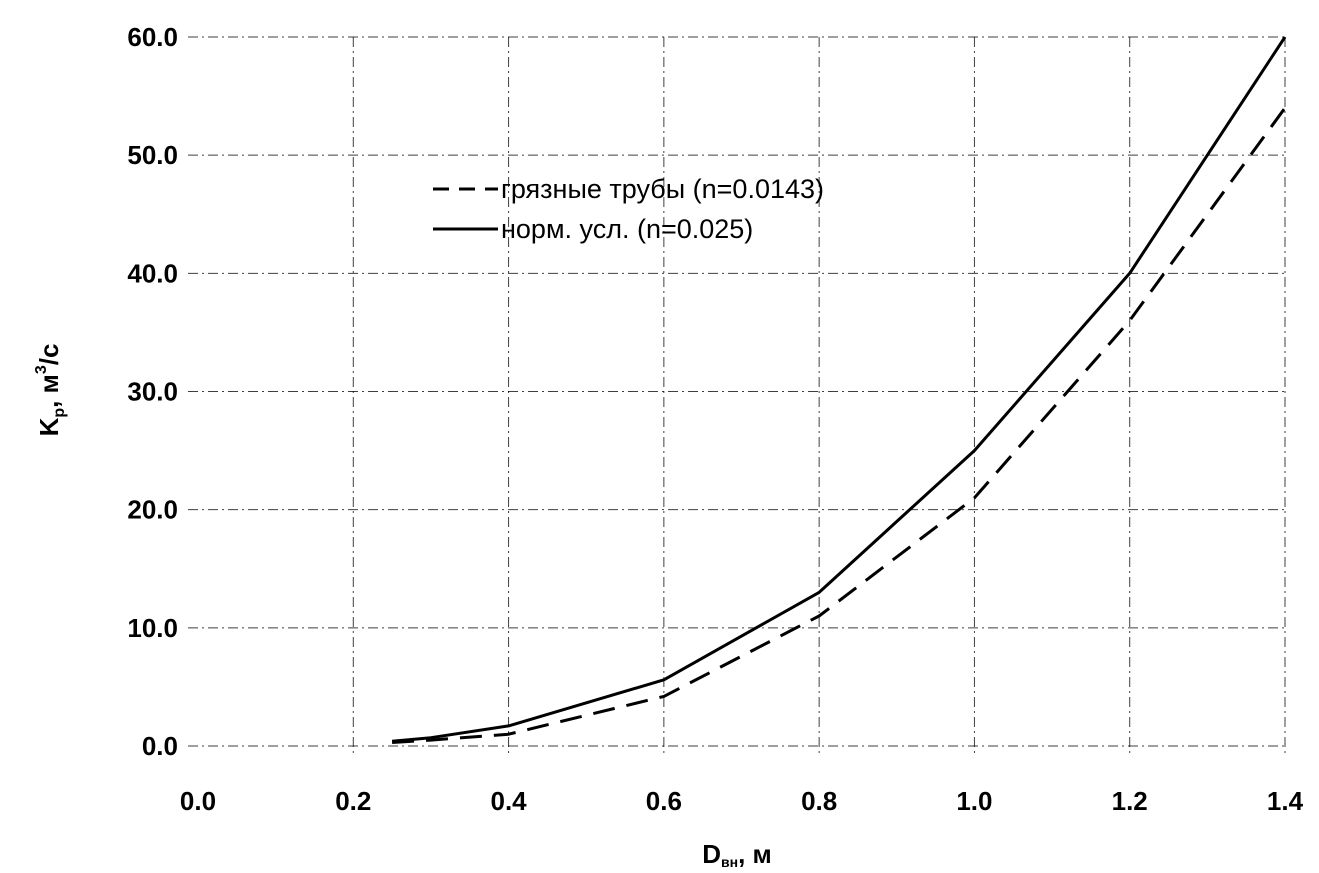  What do you see at coordinates (627, 229) in the screenshot?
I see `legend-label-normal-conditions: норм. усл. (n=0.025)` at bounding box center [627, 229].